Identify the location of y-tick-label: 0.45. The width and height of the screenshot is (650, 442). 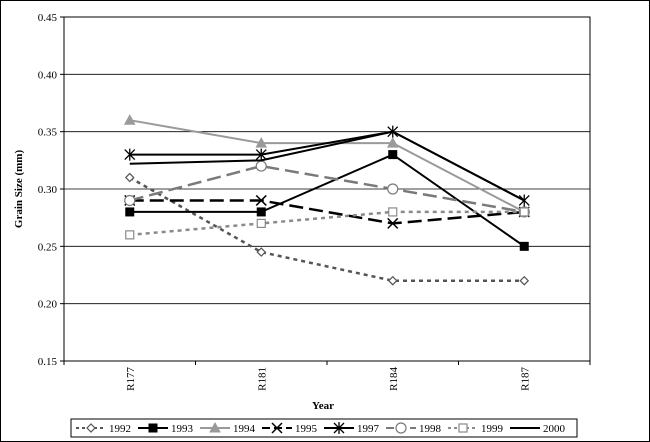
(48, 18).